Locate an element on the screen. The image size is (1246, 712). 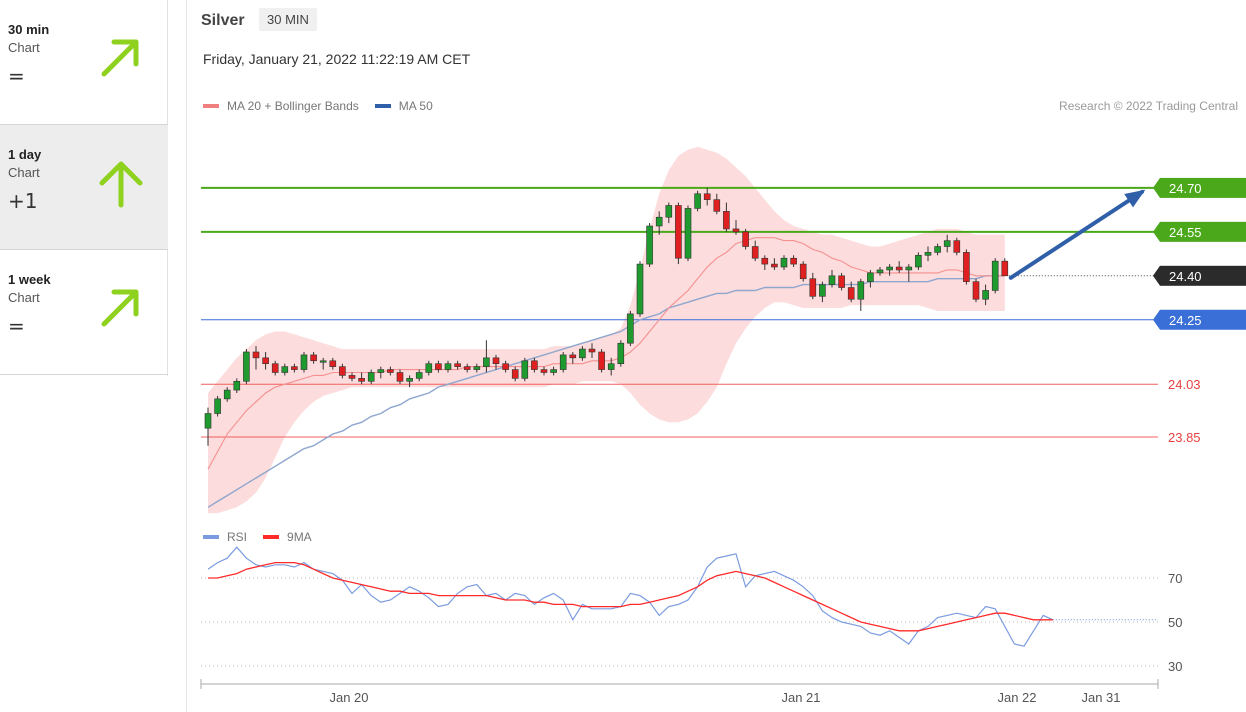
timeframe-1week: 1 week Chart = is located at coordinates (84, 312).